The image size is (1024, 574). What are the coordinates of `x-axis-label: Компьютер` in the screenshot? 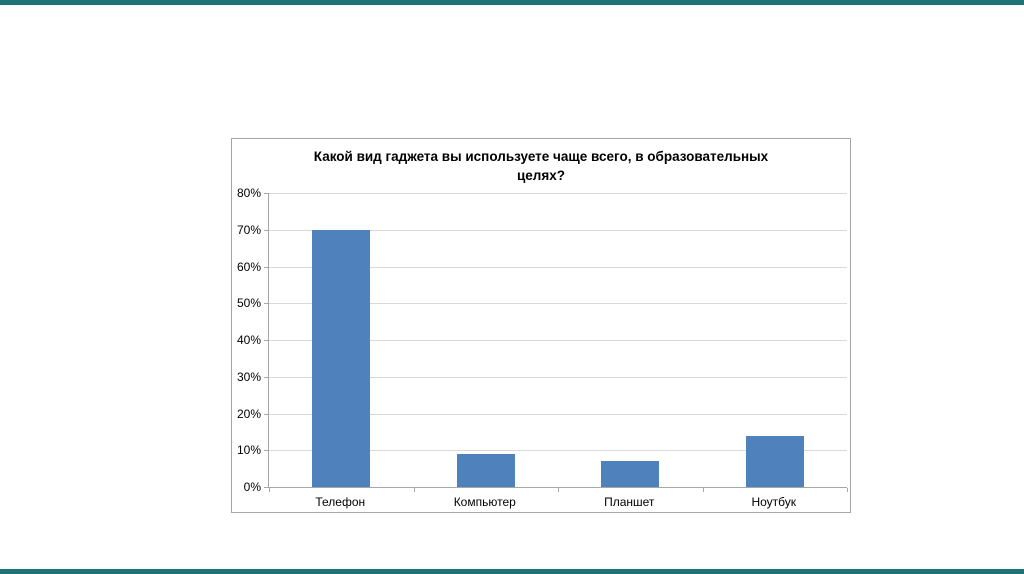 It's located at (484, 502).